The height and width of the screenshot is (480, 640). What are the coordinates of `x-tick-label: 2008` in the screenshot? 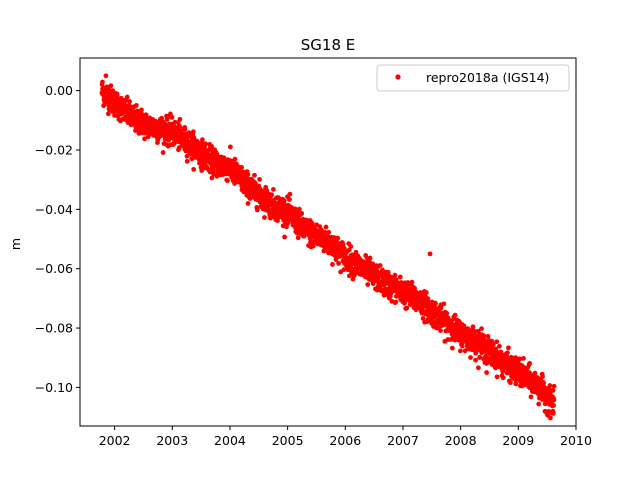 It's located at (461, 440).